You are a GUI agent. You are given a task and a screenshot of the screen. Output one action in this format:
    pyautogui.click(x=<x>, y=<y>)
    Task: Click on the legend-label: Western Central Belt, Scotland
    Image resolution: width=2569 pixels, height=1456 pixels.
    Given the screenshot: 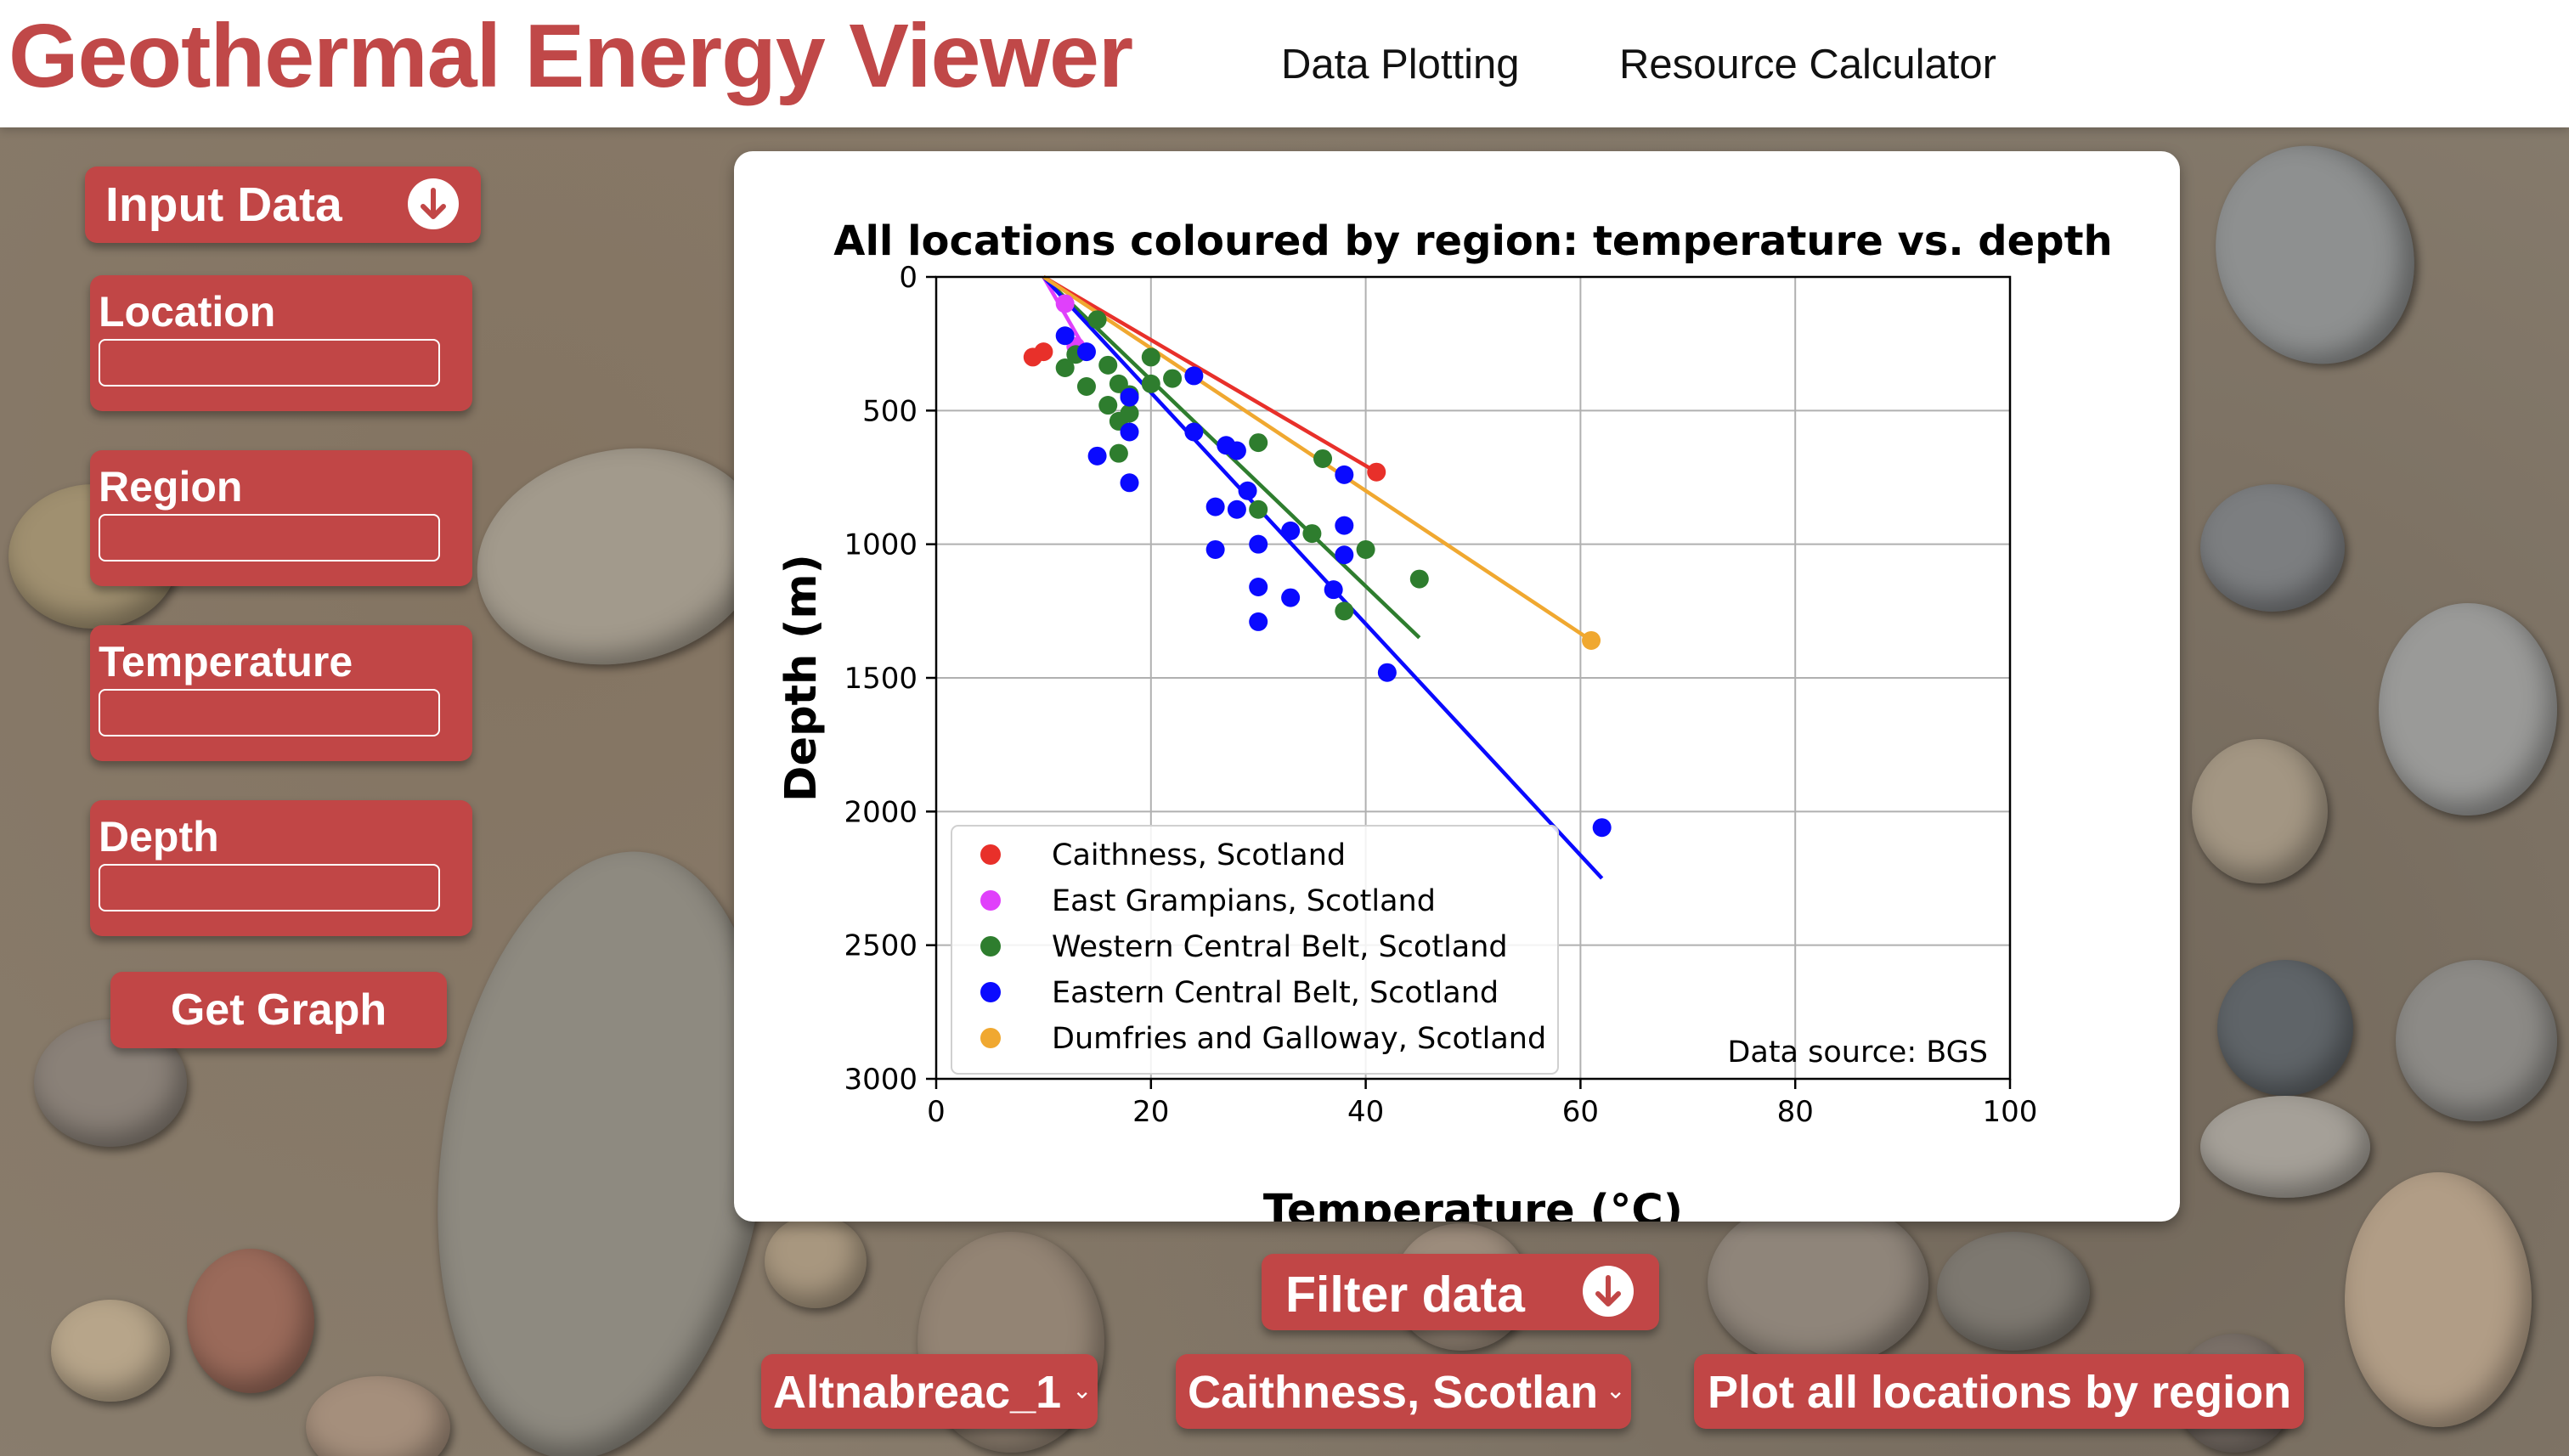 What is the action you would take?
    pyautogui.click(x=1280, y=947)
    